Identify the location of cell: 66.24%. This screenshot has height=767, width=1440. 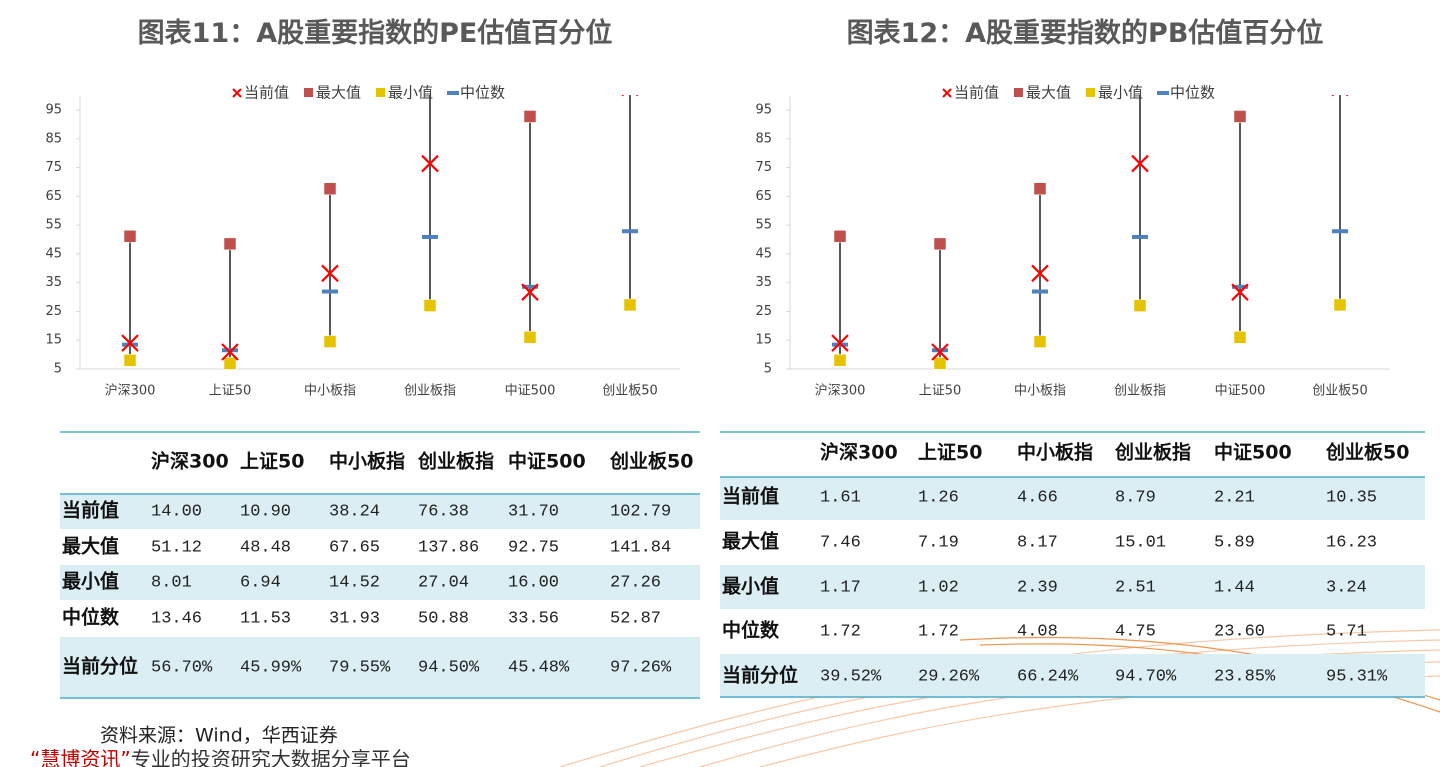
(1048, 676).